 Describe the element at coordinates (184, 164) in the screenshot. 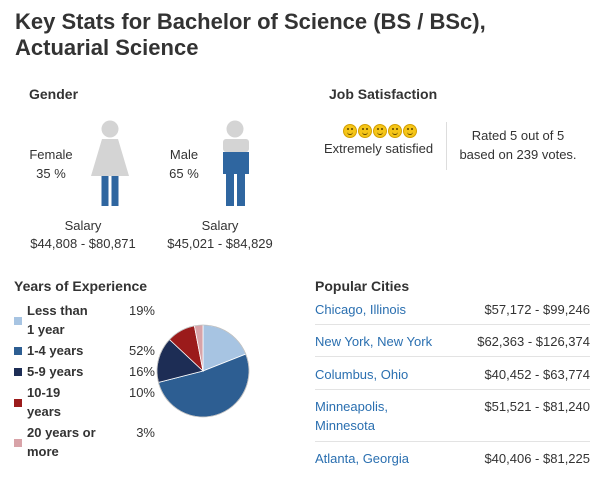

I see `male-stat: Male 65 %` at that location.